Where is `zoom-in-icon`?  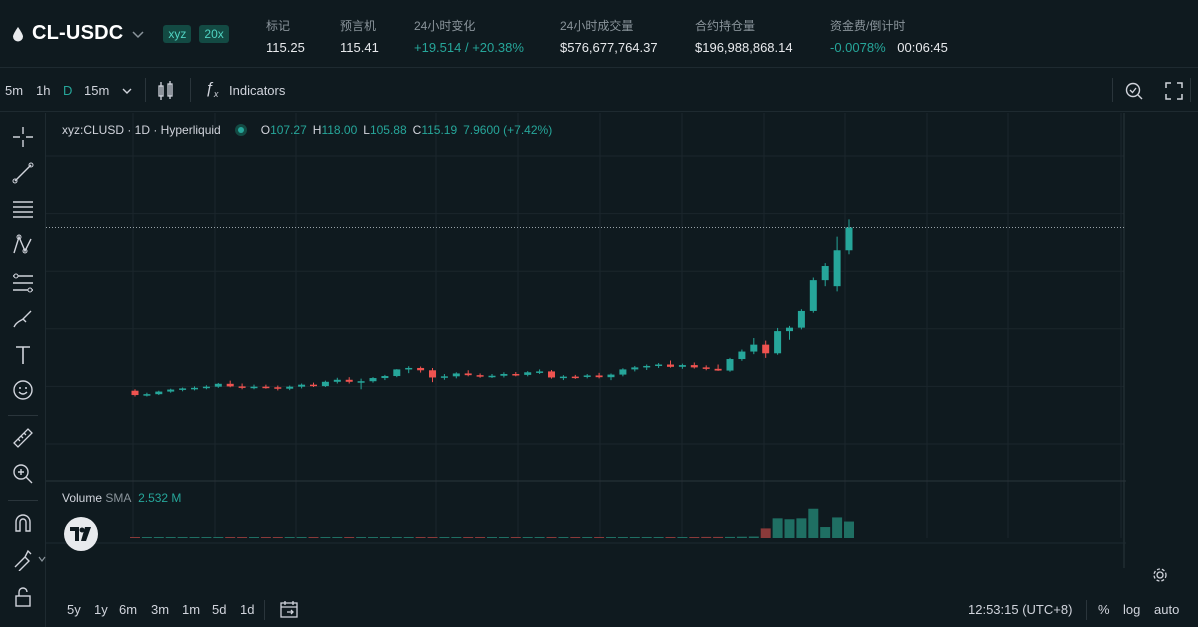
zoom-in-icon is located at coordinates (23, 474).